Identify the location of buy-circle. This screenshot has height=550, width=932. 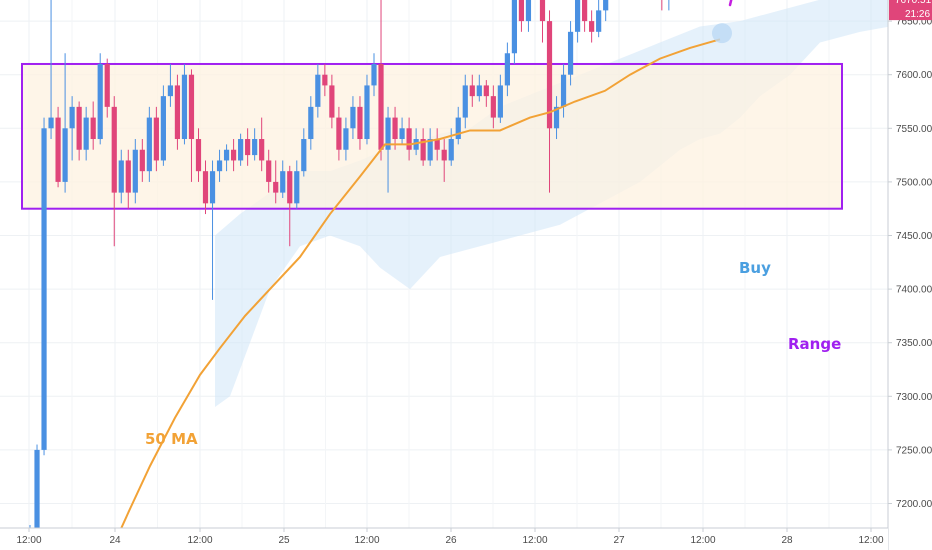
(722, 33).